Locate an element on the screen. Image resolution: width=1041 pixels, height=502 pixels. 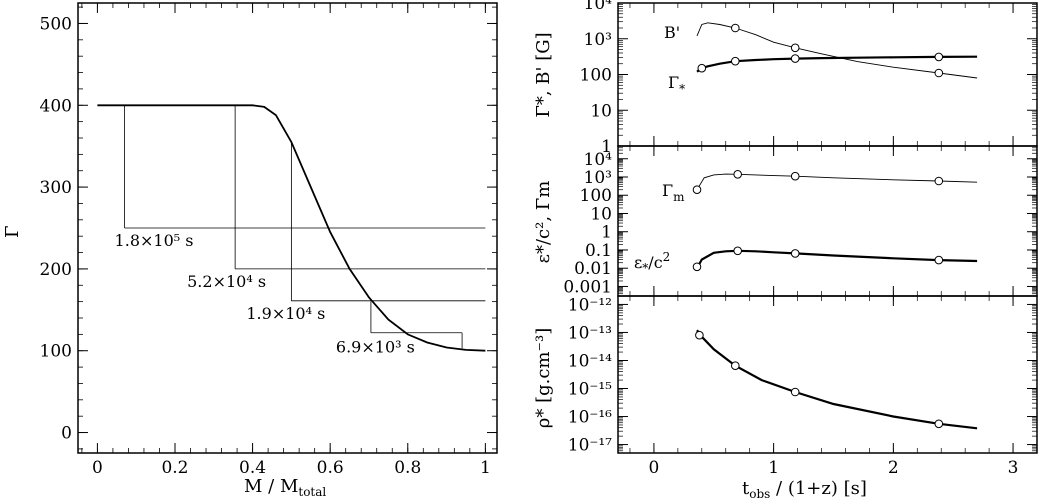
gamma-ylabel: Γ is located at coordinates (12, 232).